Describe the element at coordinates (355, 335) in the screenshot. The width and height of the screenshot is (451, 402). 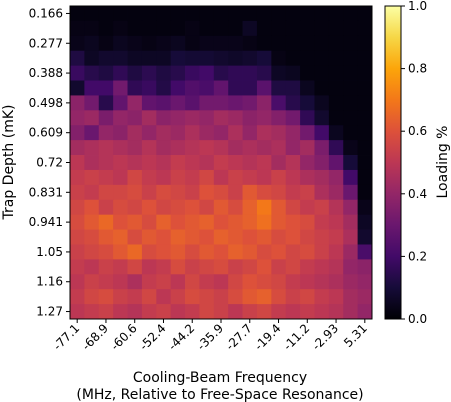
I see `x-tick-label: 5.31` at that location.